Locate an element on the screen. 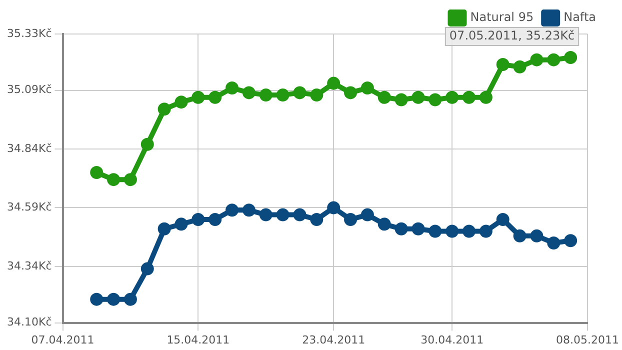  annotation: 07.05.2011, 35.23Kč is located at coordinates (512, 35).